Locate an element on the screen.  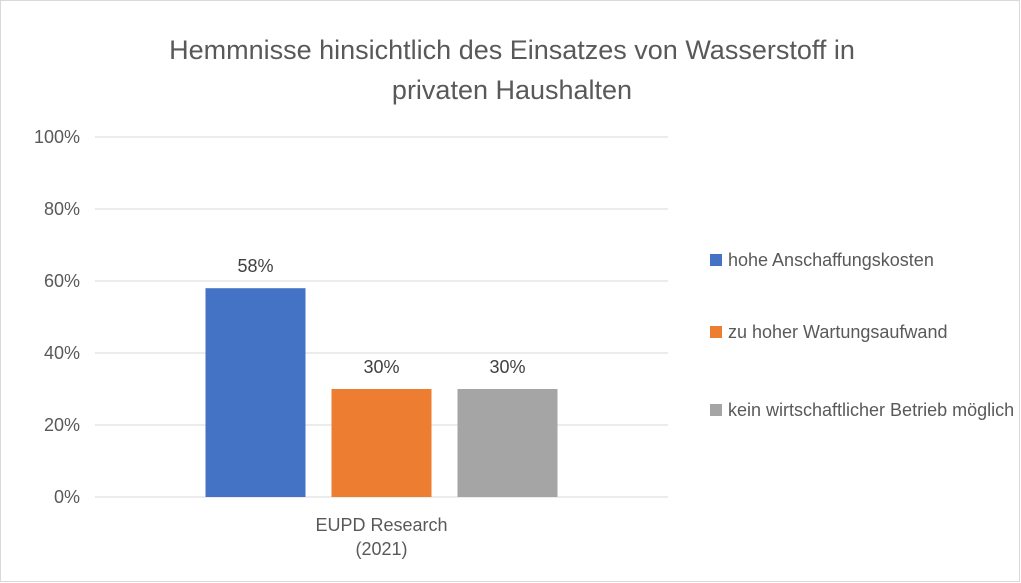
y-tick-label: 40% is located at coordinates (61, 353).